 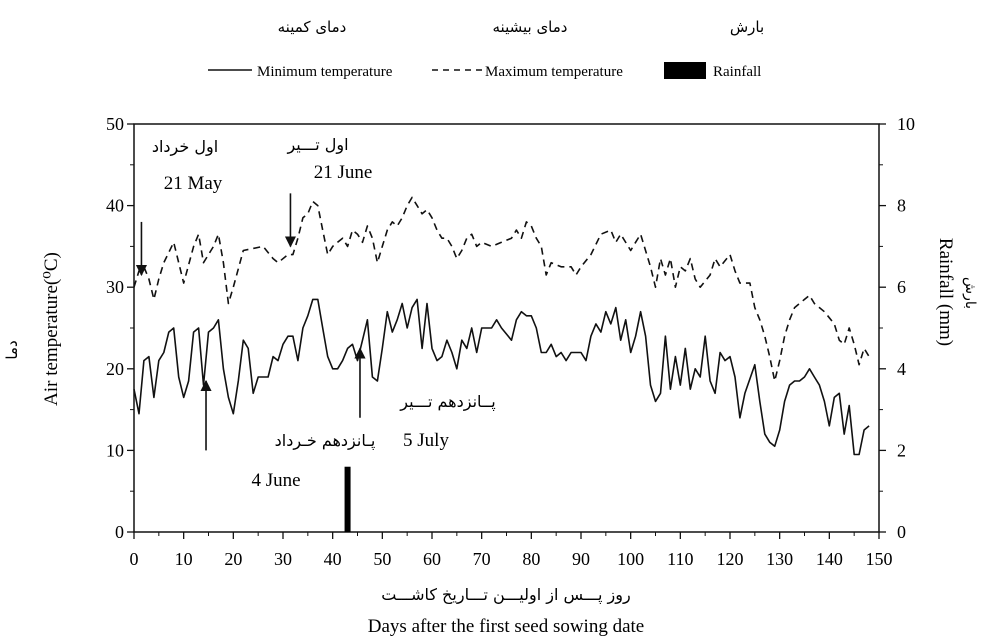 What do you see at coordinates (680, 559) in the screenshot?
I see `x-tick-label: 110` at bounding box center [680, 559].